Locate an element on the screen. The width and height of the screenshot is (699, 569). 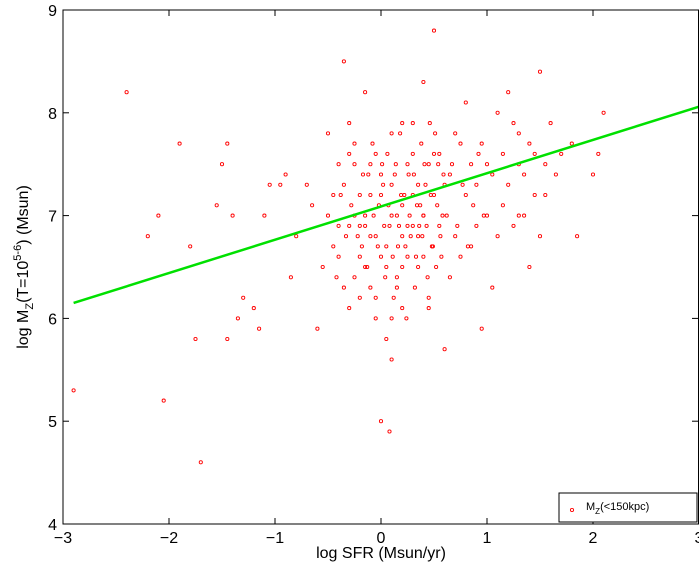
y-tick-label: 4 is located at coordinates (52, 525).